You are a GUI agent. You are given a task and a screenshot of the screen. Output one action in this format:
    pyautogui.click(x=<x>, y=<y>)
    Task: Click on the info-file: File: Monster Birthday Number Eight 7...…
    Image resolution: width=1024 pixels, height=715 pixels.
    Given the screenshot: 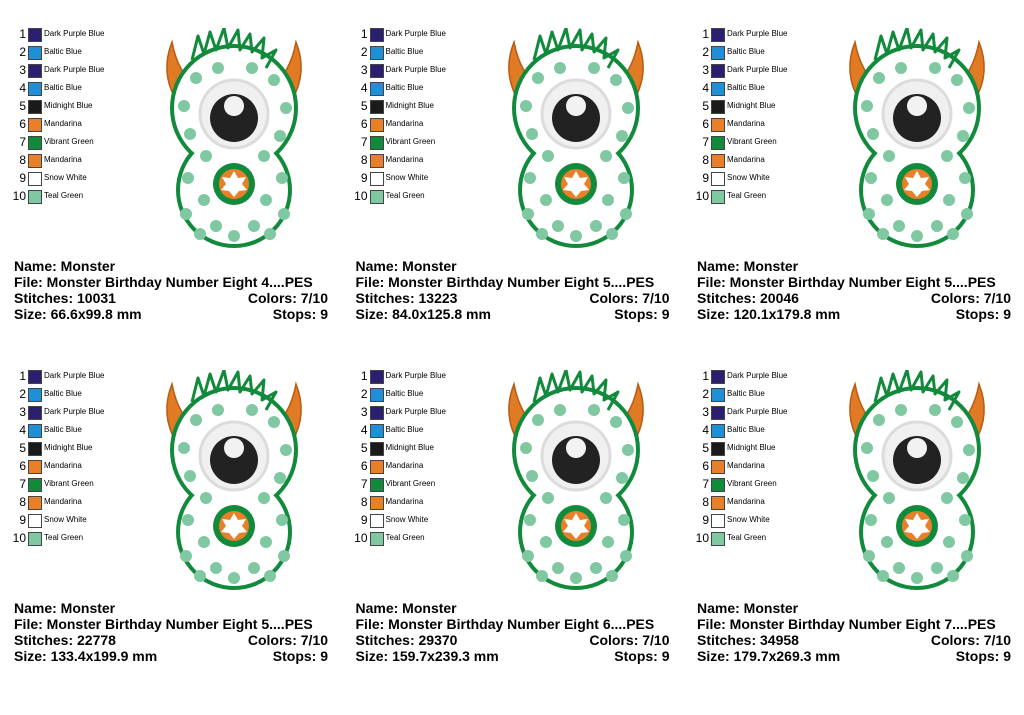 What is the action you would take?
    pyautogui.click(x=846, y=624)
    